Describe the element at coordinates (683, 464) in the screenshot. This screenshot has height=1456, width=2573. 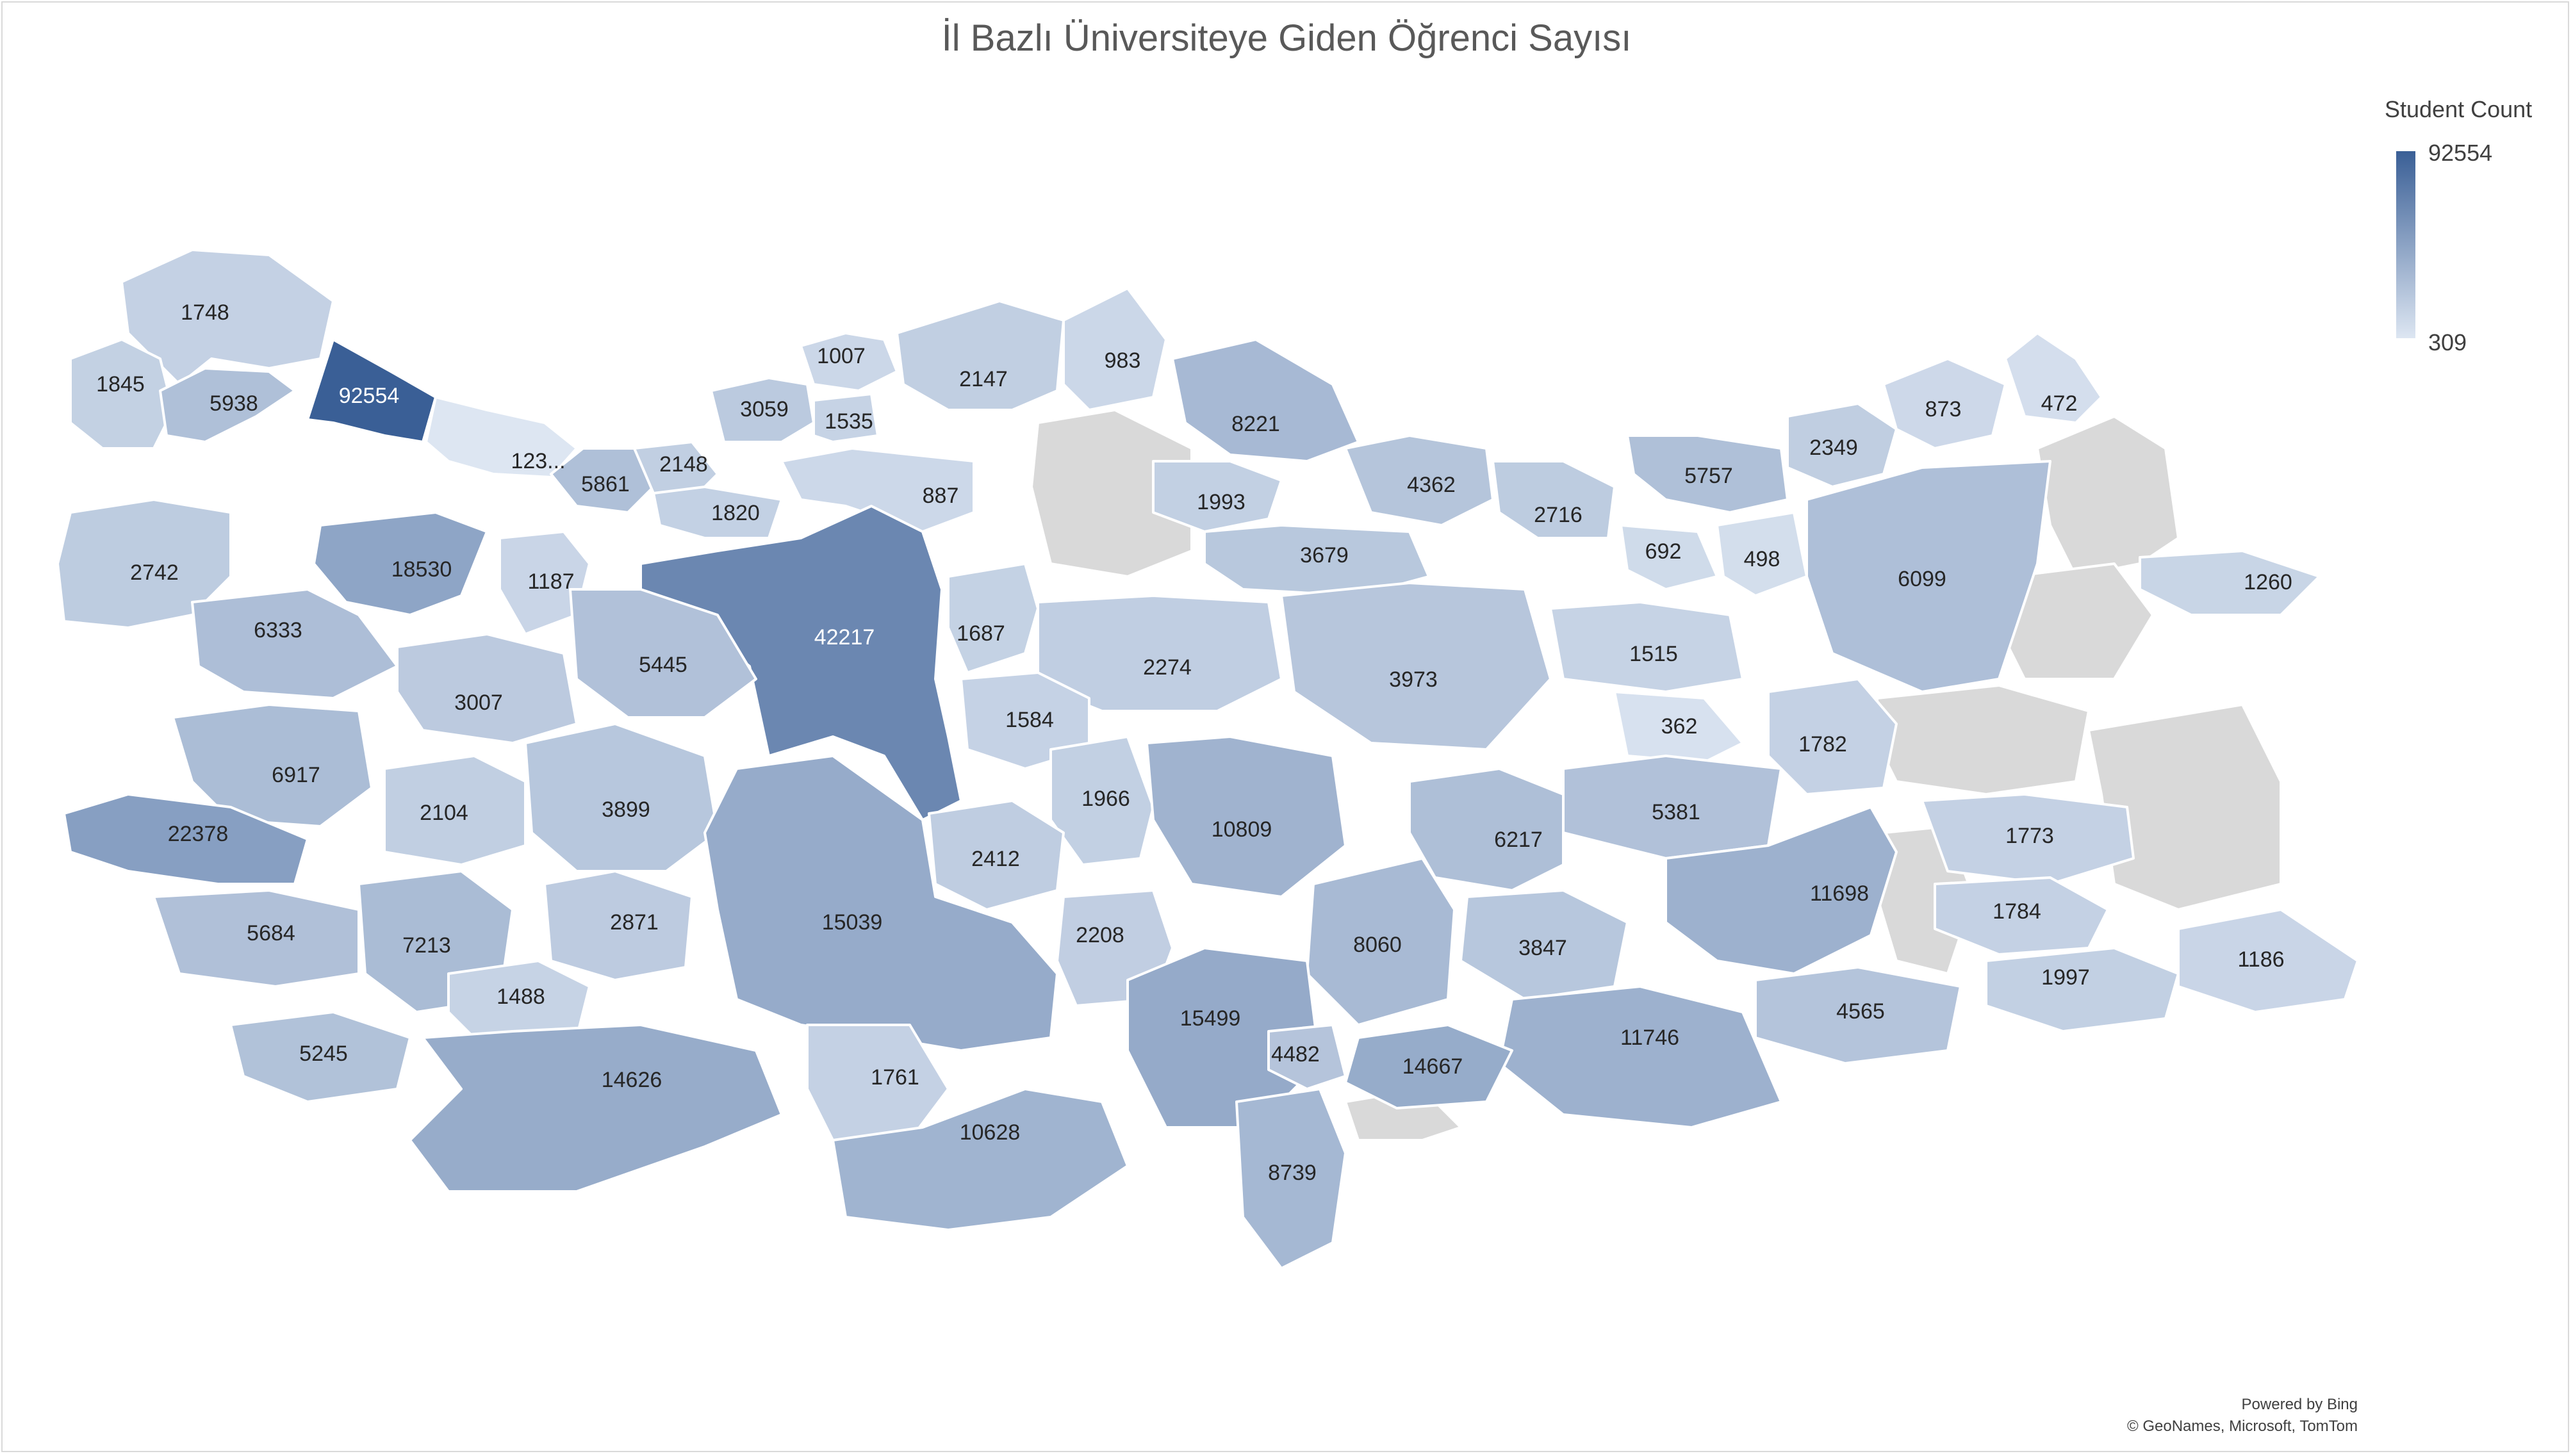
I see `province-value-label: 2148` at that location.